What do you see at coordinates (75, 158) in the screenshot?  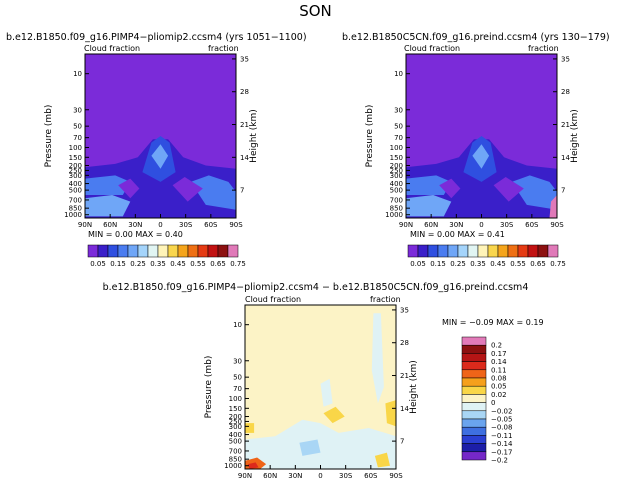 I see `left-ptick-label: 150` at bounding box center [75, 158].